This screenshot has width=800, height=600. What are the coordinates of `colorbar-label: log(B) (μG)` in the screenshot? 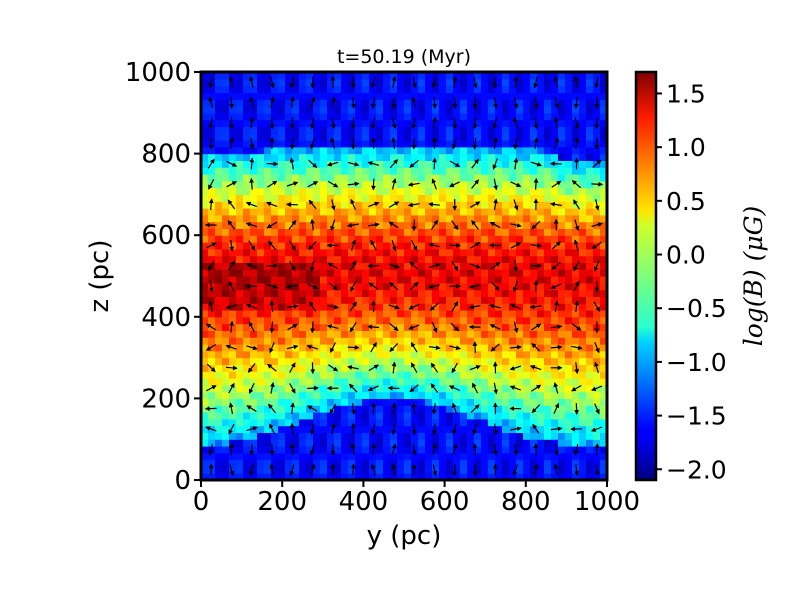 It's located at (753, 276).